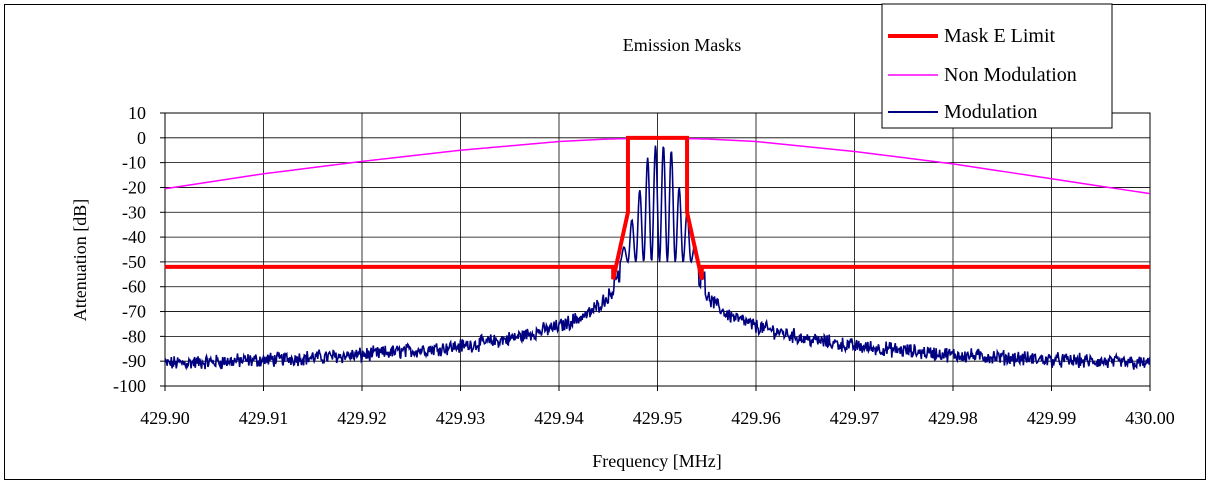  I want to click on chart-title: Emission Masks, so click(682, 45).